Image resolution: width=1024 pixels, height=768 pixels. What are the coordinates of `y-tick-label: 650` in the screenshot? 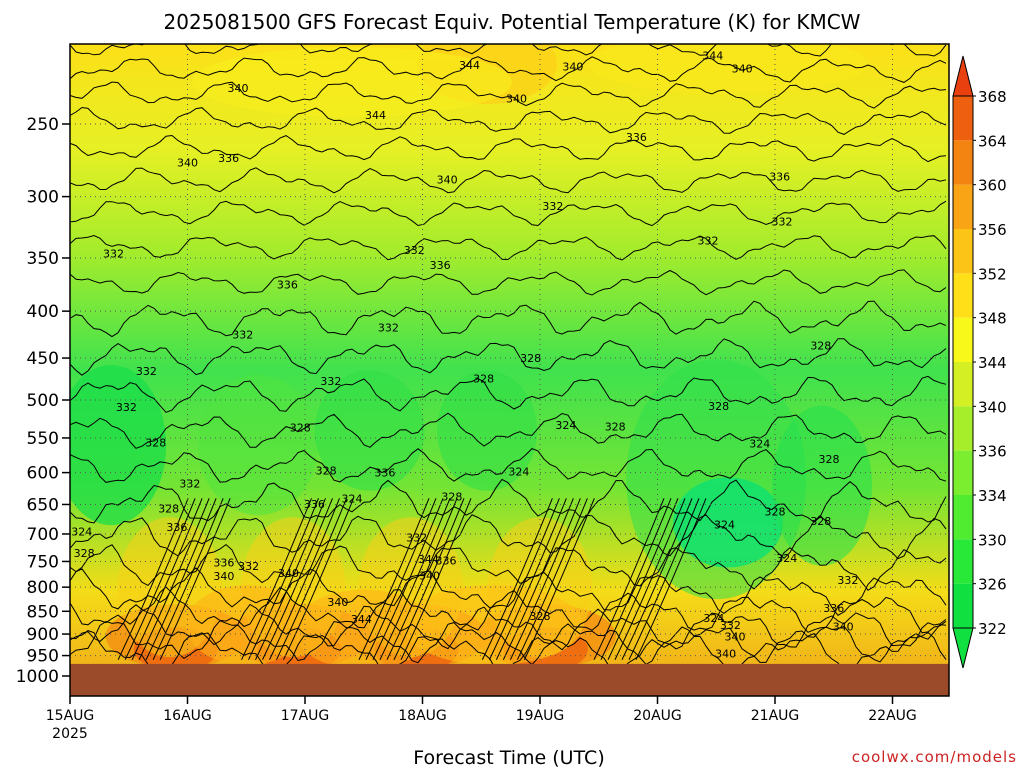 It's located at (43, 505).